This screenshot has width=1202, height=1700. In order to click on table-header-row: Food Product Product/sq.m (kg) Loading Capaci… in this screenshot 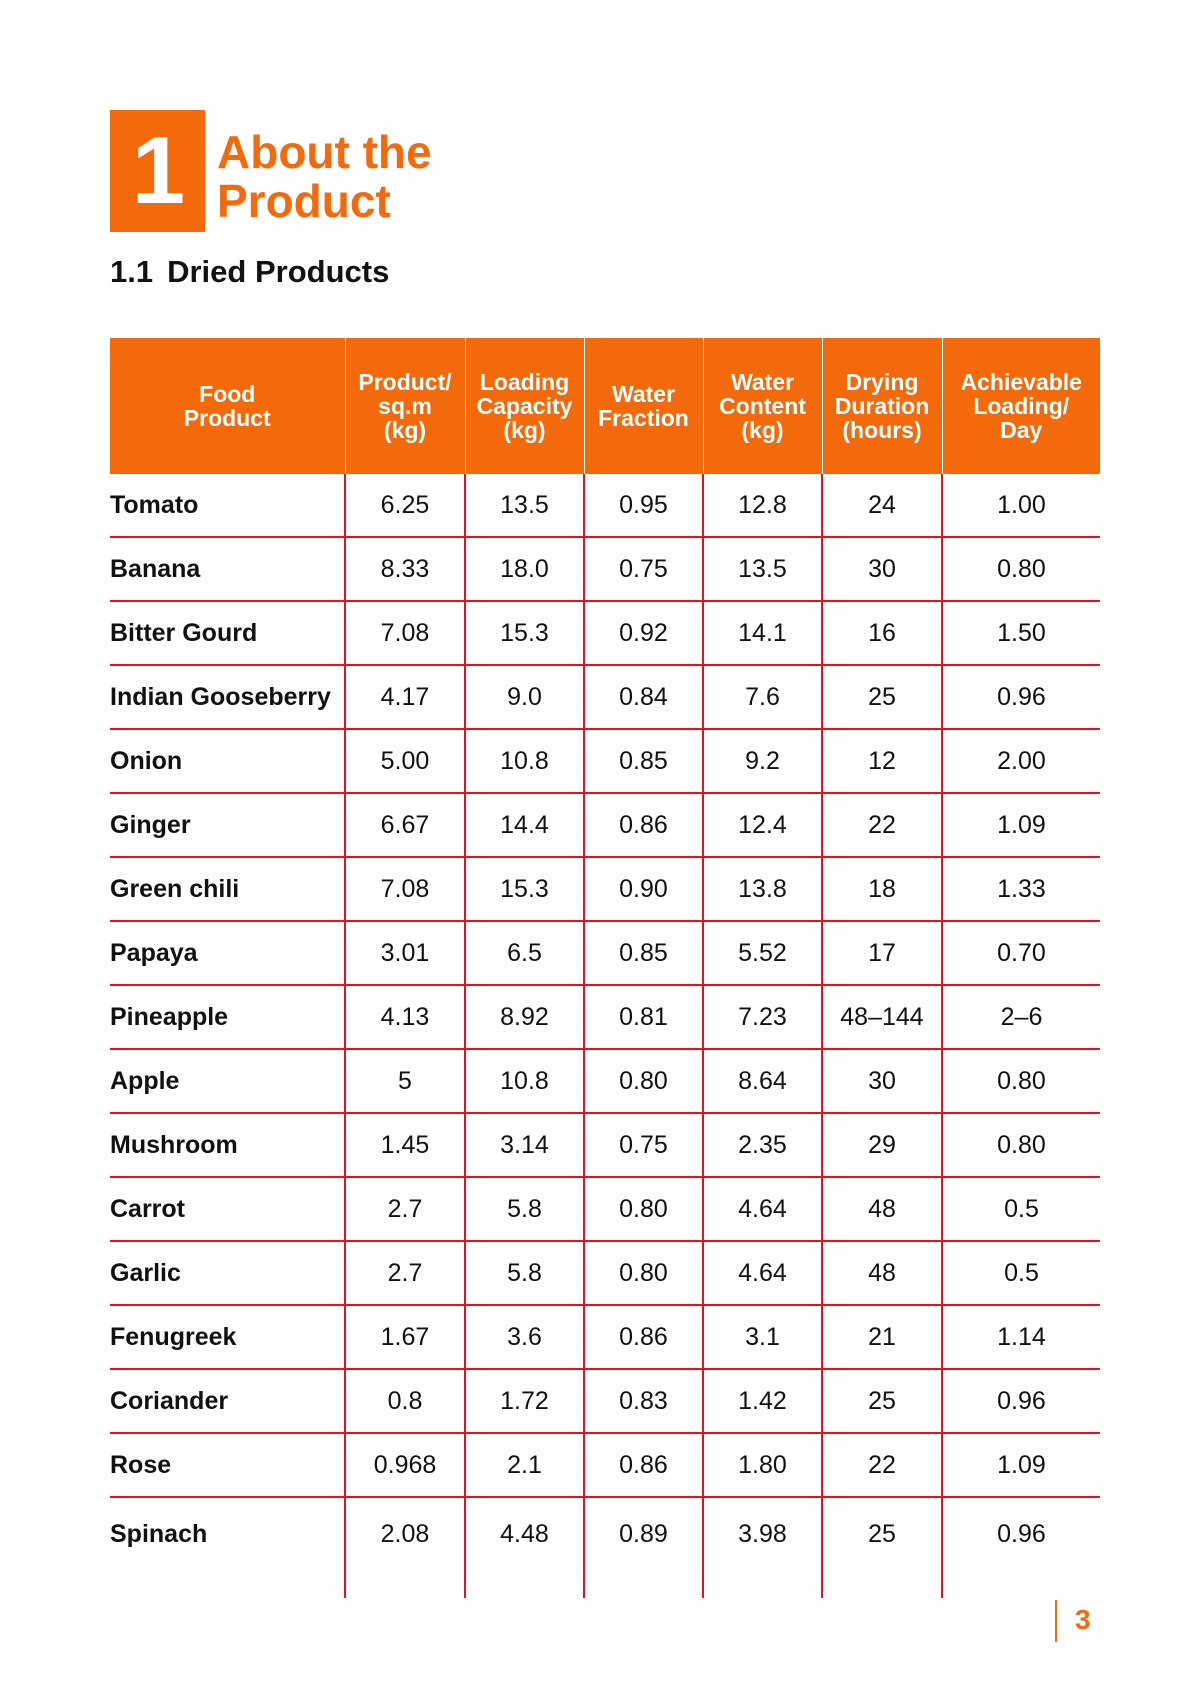, I will do `click(605, 406)`.